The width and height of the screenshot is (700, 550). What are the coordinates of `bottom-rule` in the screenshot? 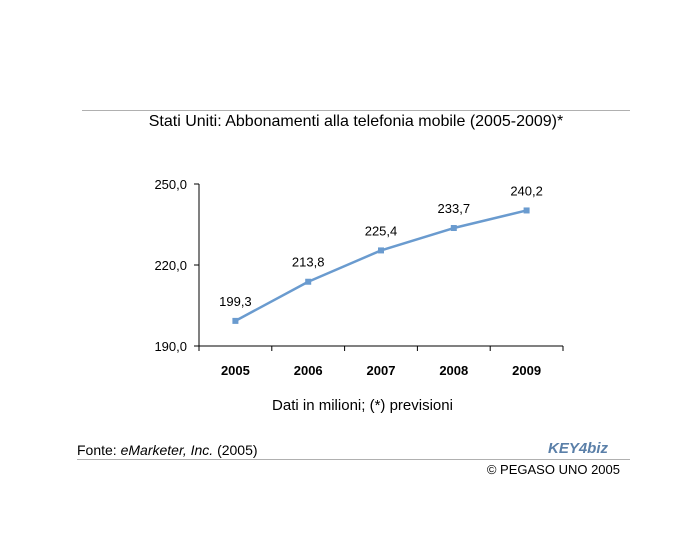 It's located at (353, 459).